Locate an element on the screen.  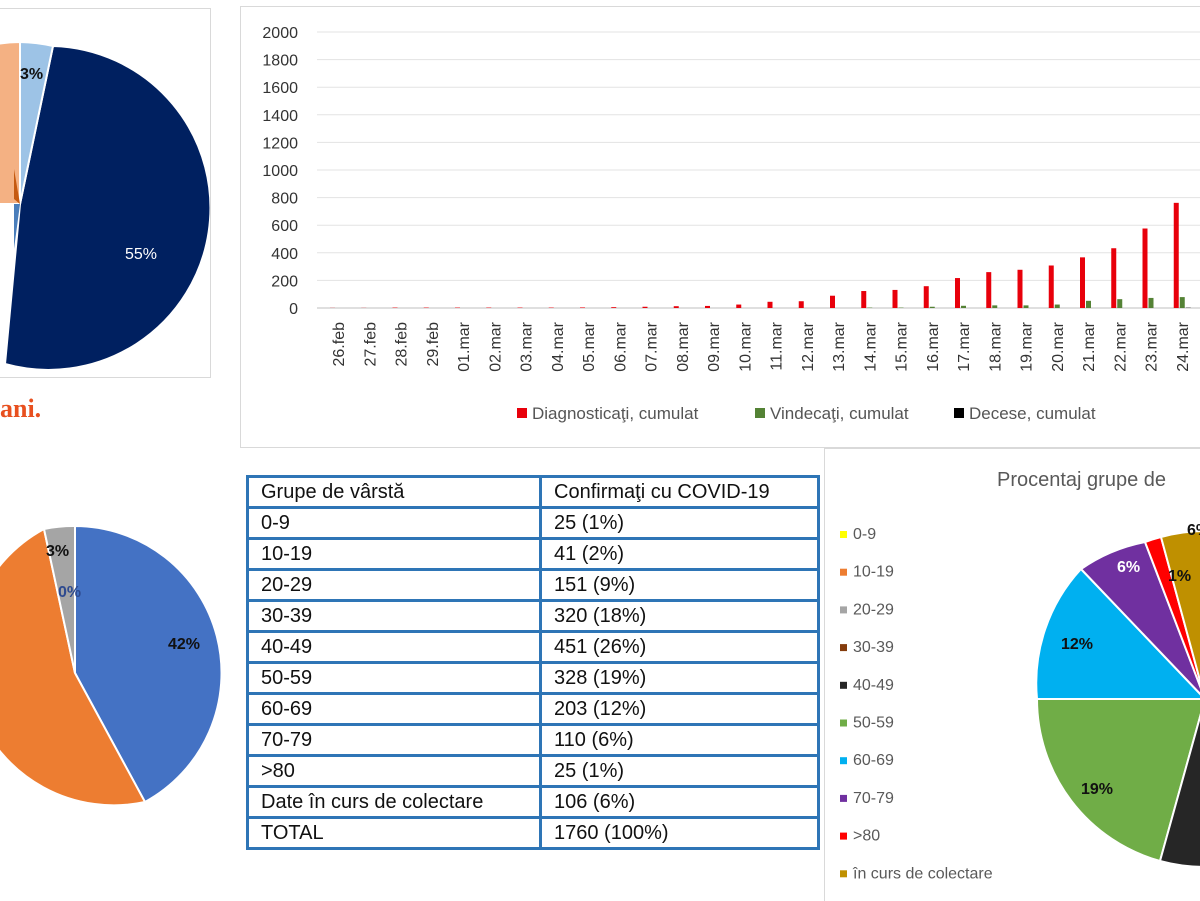
pie-label-19pct: 19% is located at coordinates (1097, 789).